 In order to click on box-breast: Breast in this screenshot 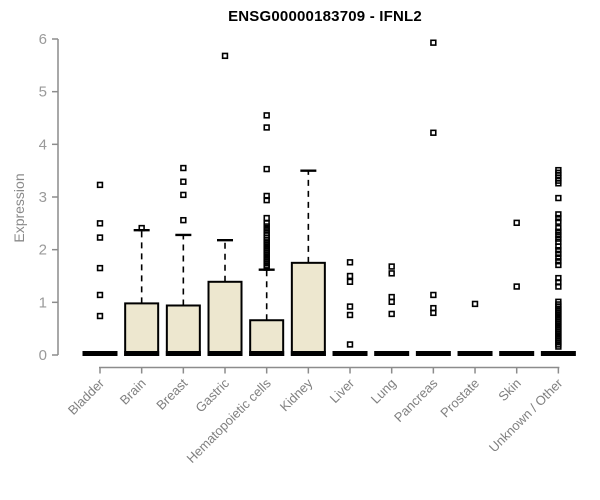, I will do `click(177, 288)`.